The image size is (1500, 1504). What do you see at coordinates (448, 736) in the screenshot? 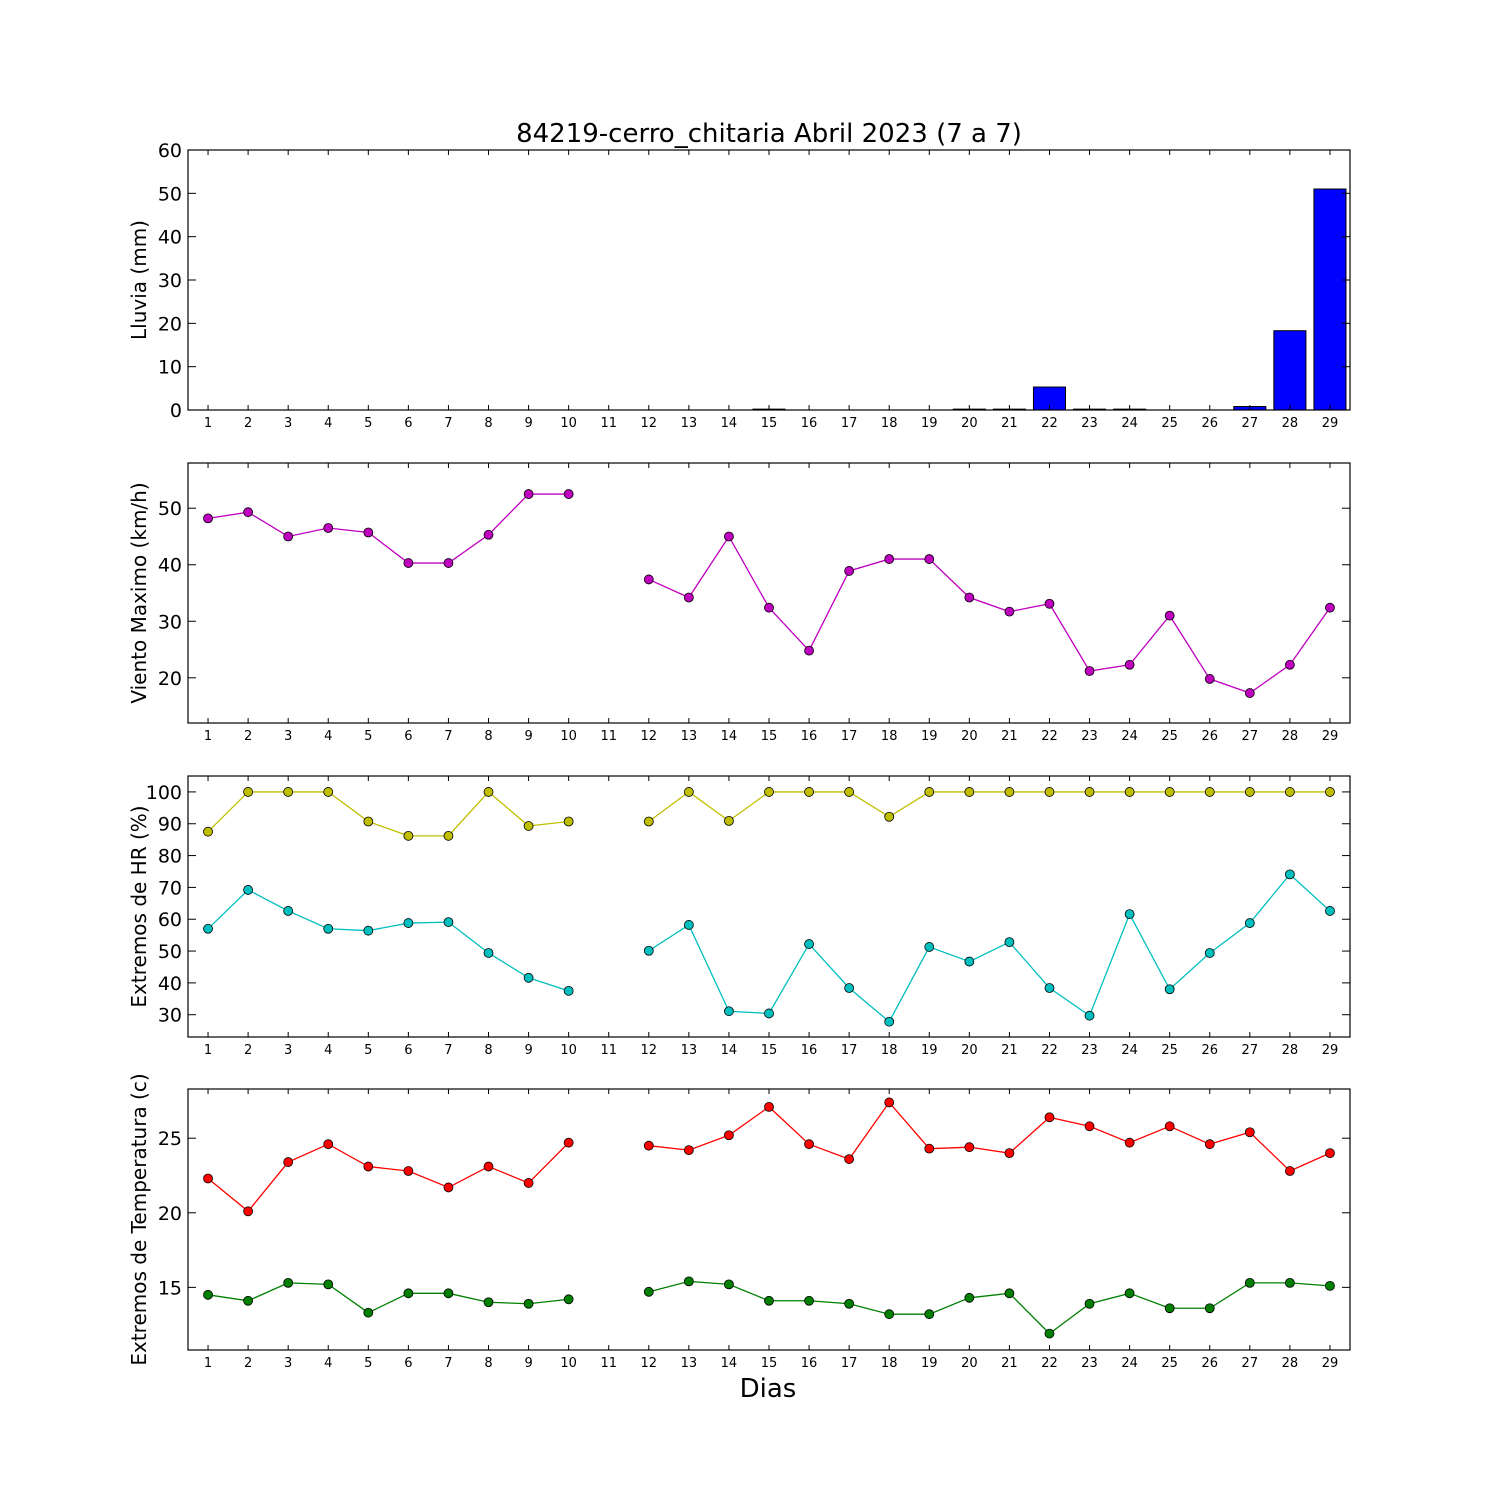
I see `x-tick-label: 7` at bounding box center [448, 736].